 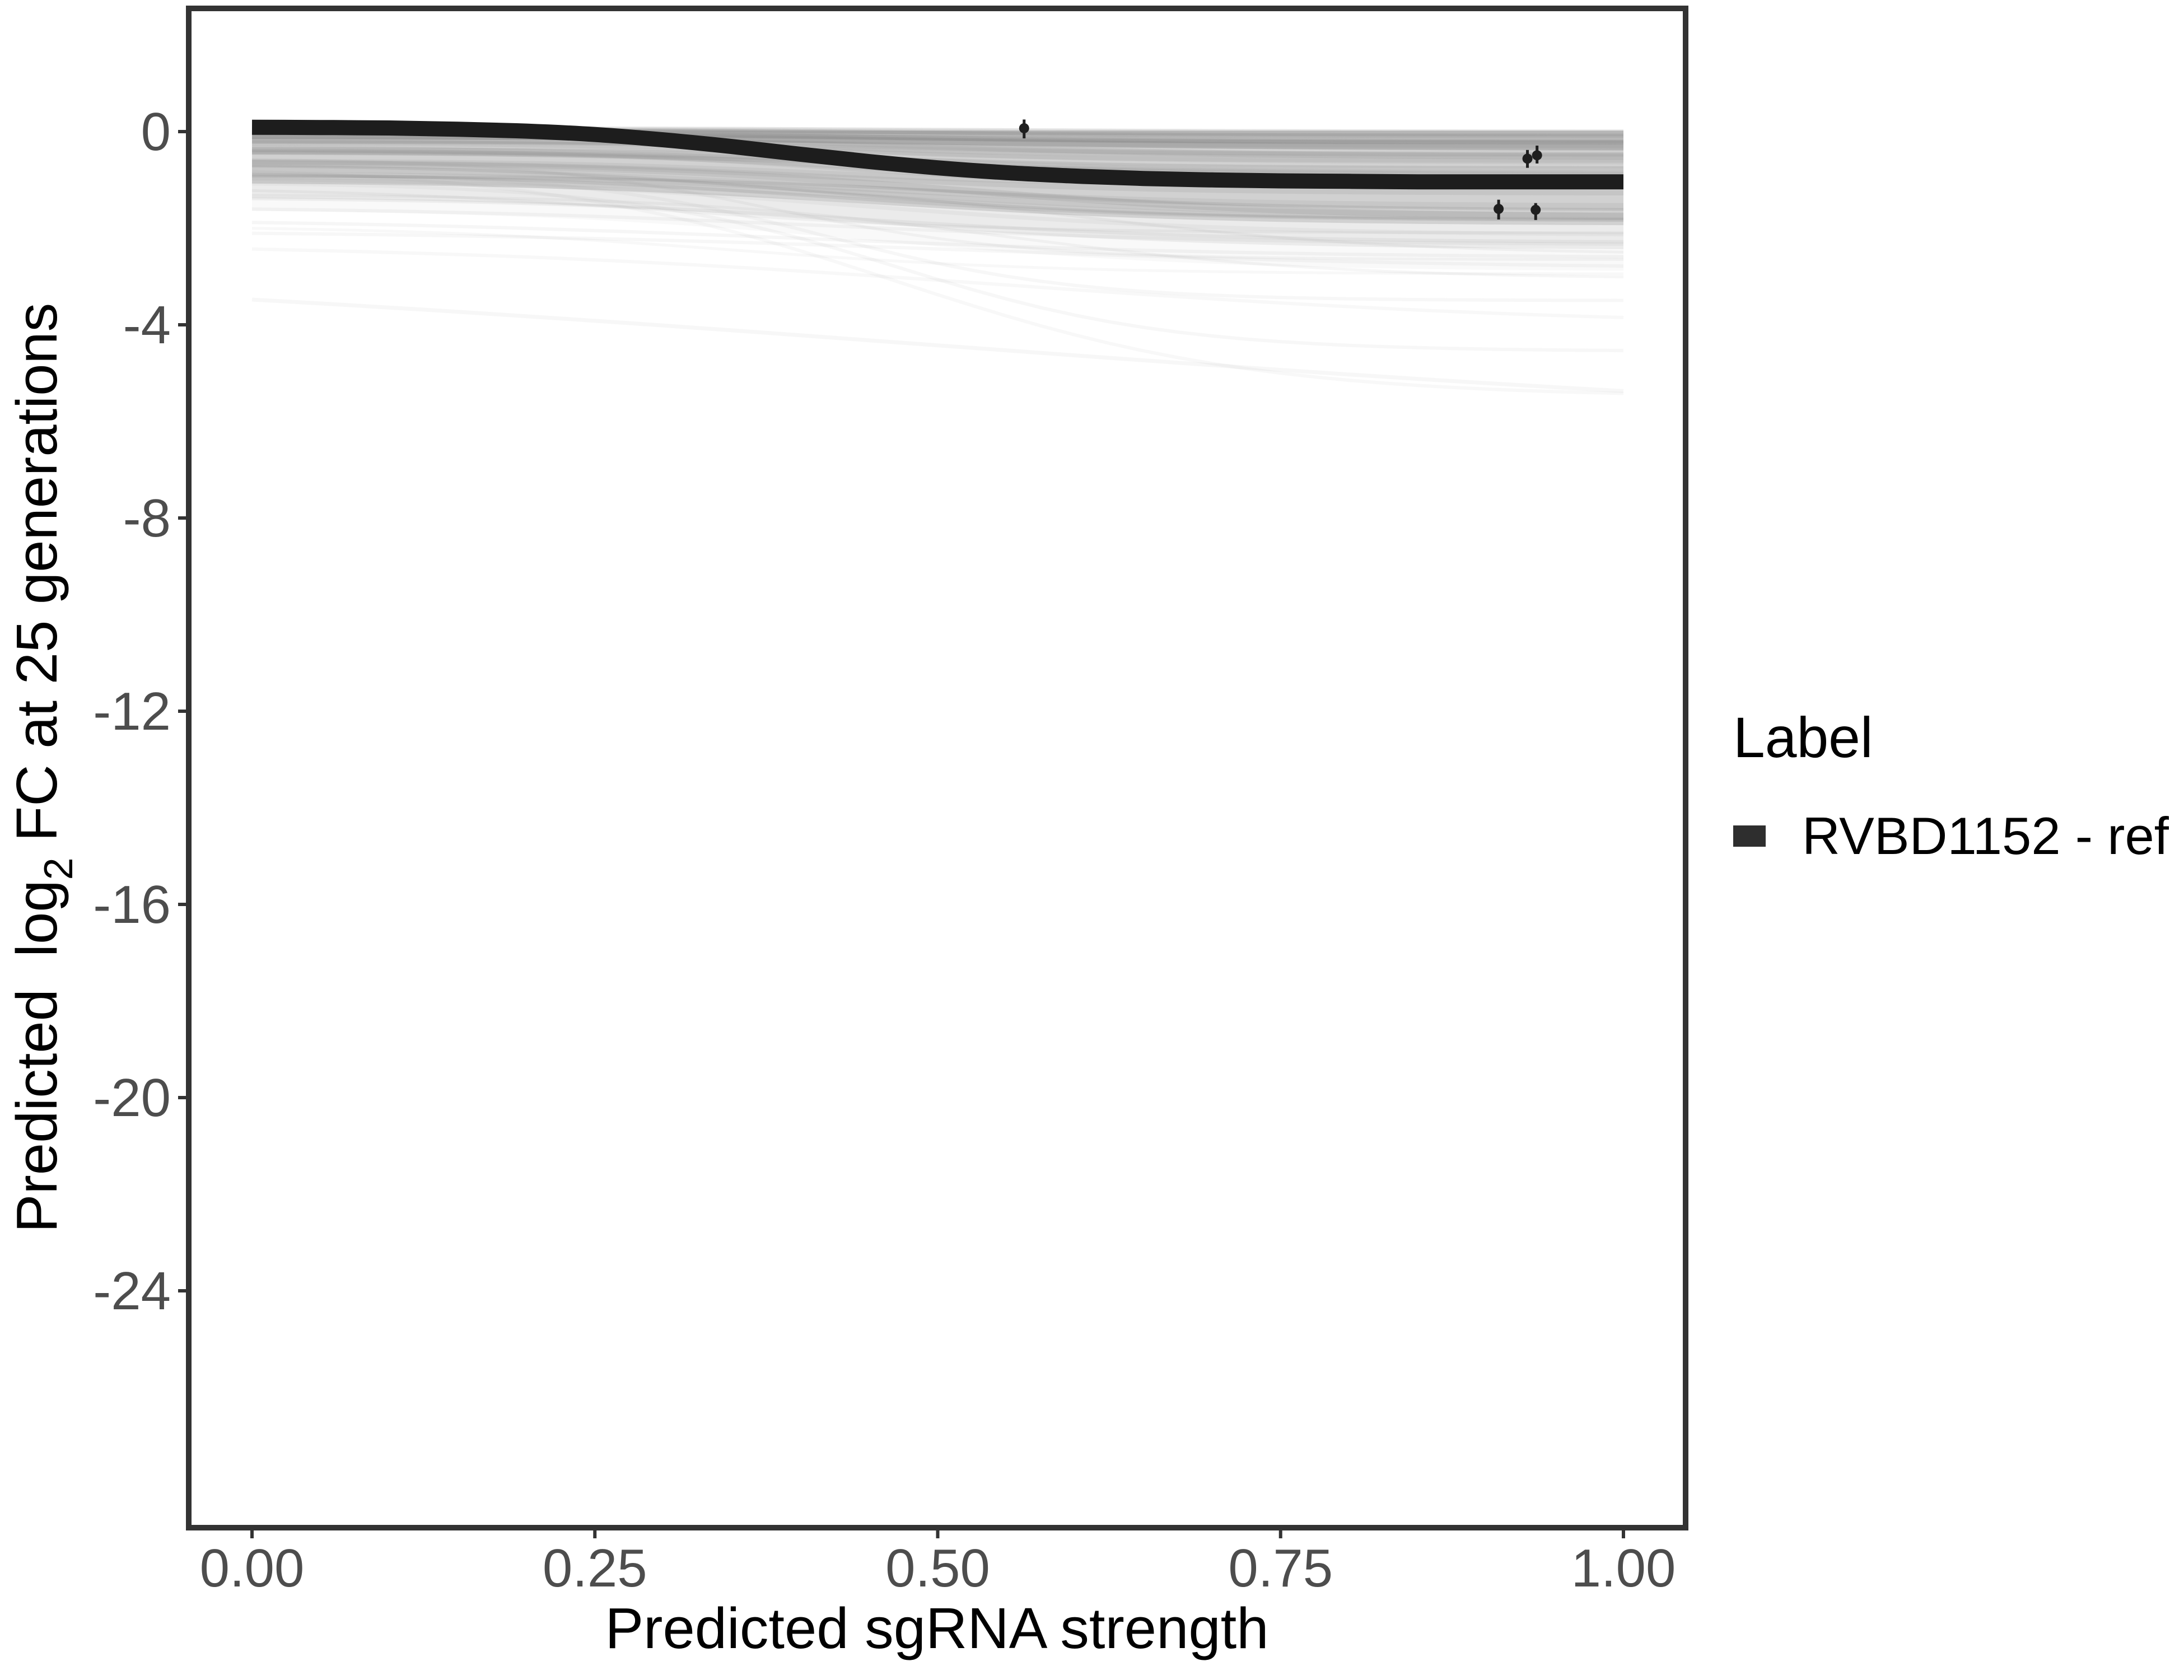 What do you see at coordinates (37, 580) in the screenshot?
I see `y-axis-title-post: FC at 25 generations` at bounding box center [37, 580].